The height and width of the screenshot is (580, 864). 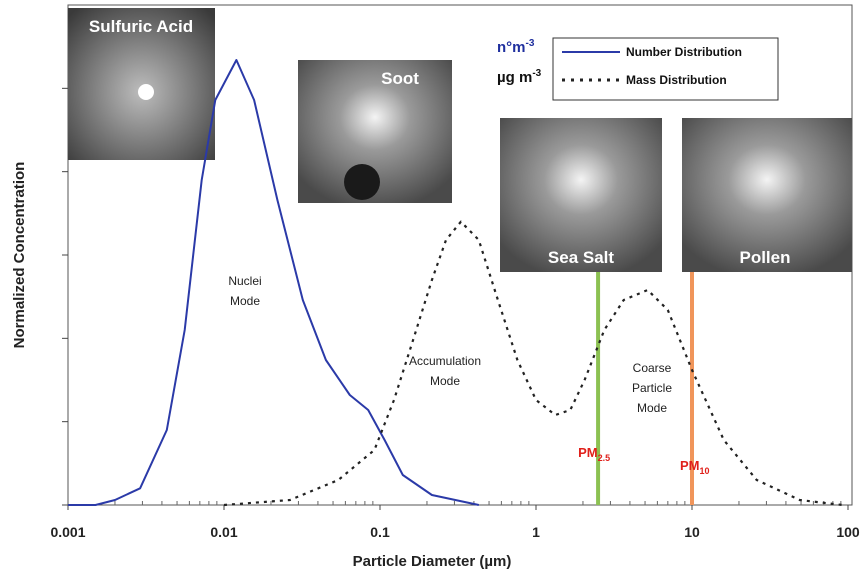 I want to click on pm-subscript: 2.5, so click(x=604, y=458).